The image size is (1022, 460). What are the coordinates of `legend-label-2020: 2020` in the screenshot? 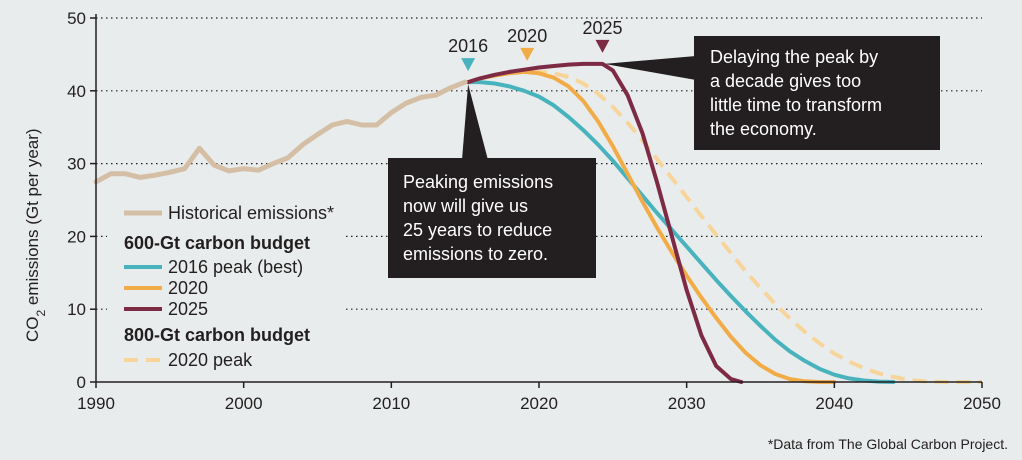 It's located at (188, 288).